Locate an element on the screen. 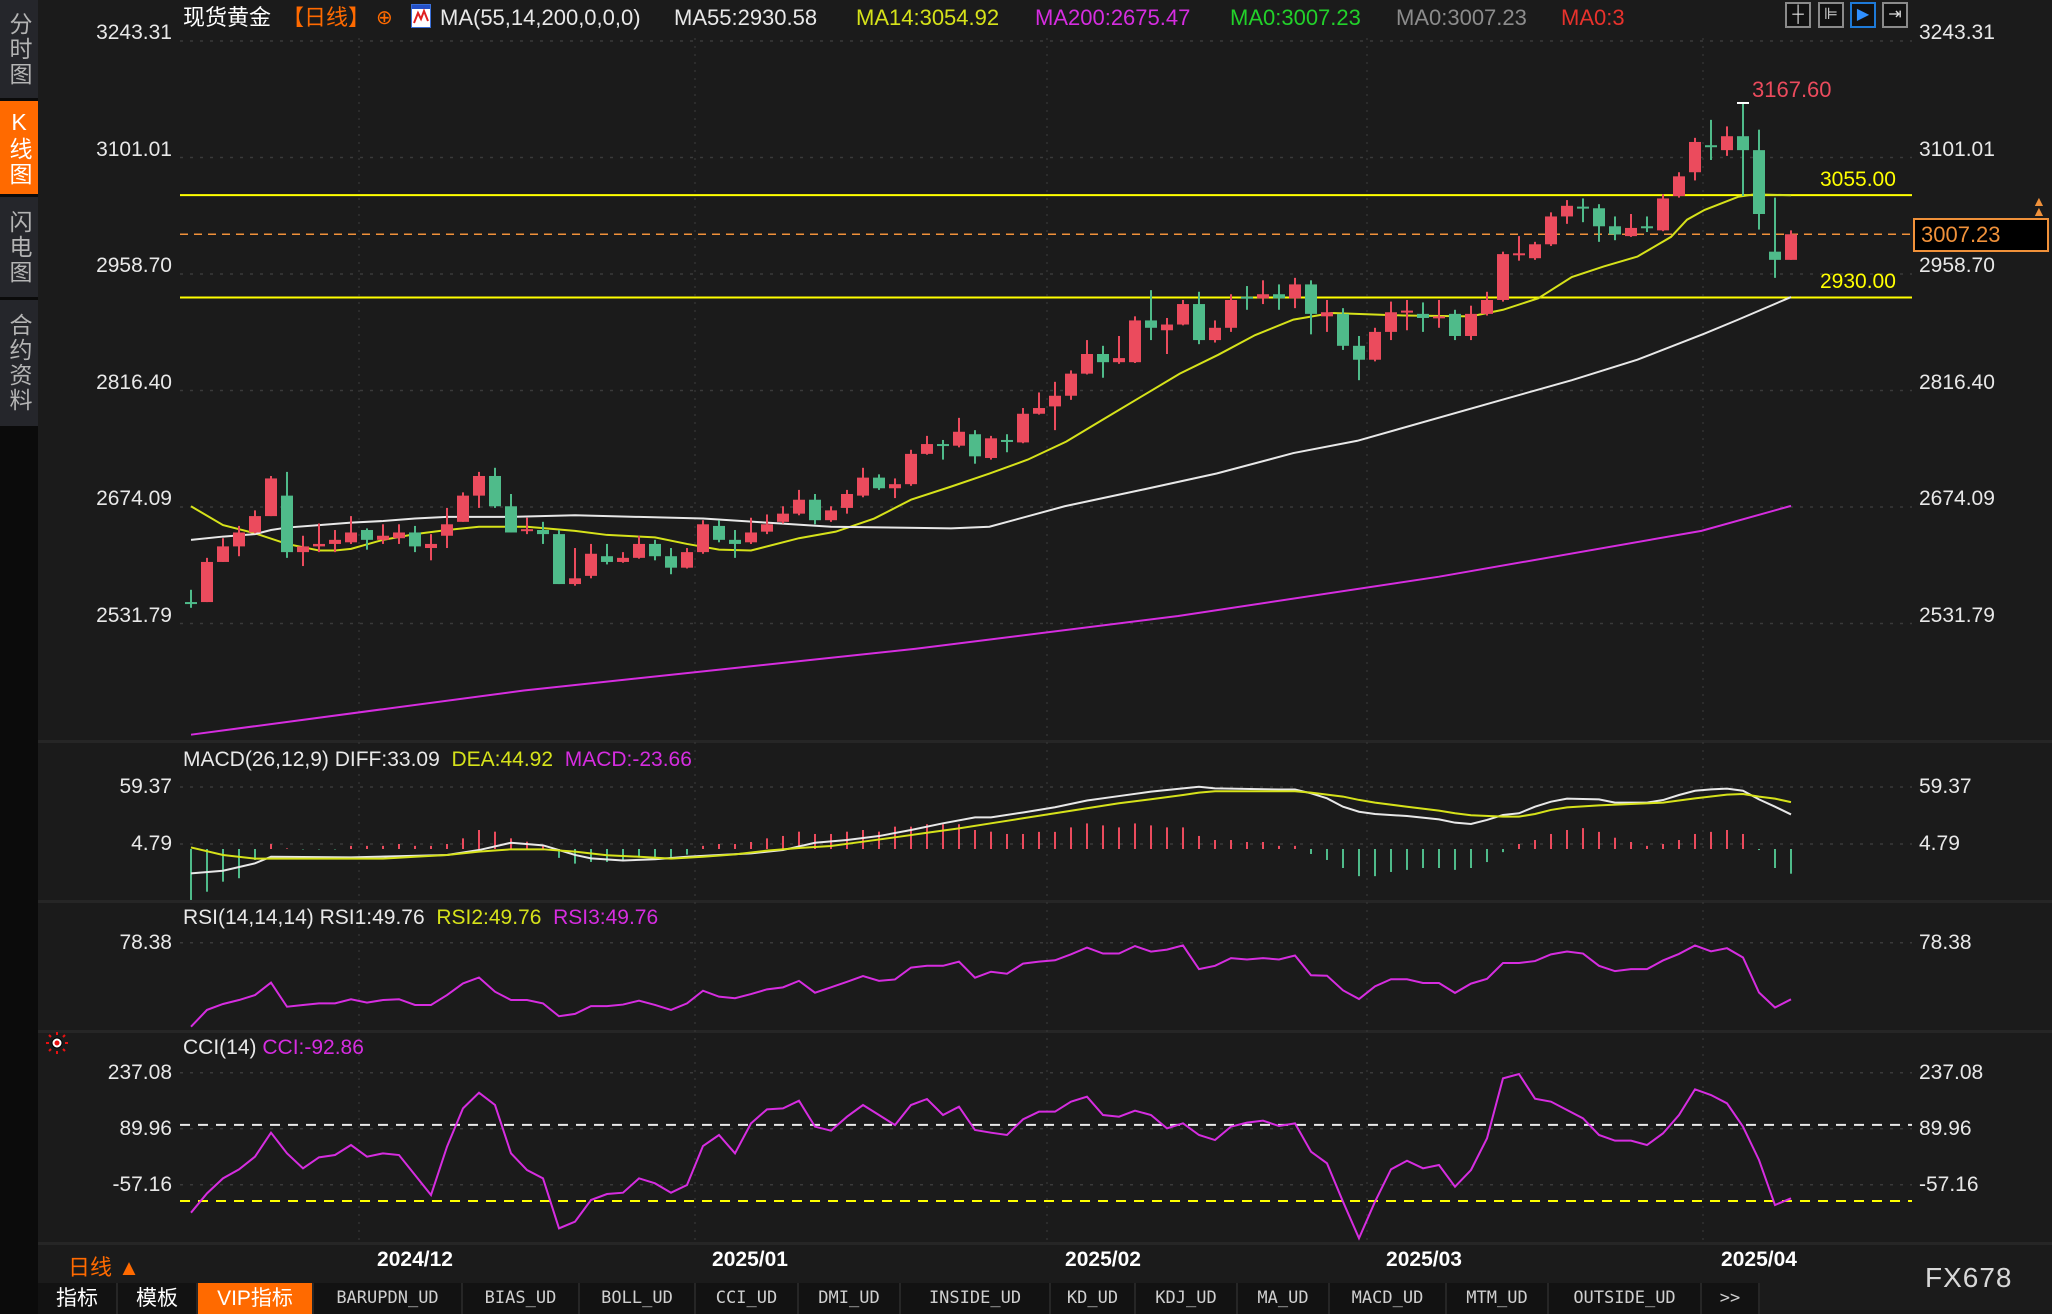 This screenshot has width=2052, height=1314. alert-sun-icon is located at coordinates (57, 1043).